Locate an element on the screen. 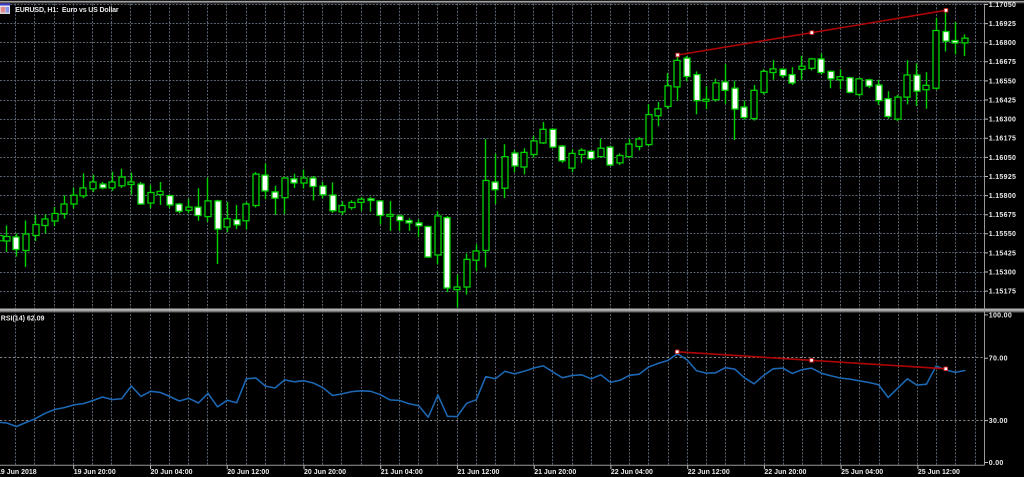 The height and width of the screenshot is (477, 1024). svg-text: 19 Jun 20:00 is located at coordinates (95, 472).